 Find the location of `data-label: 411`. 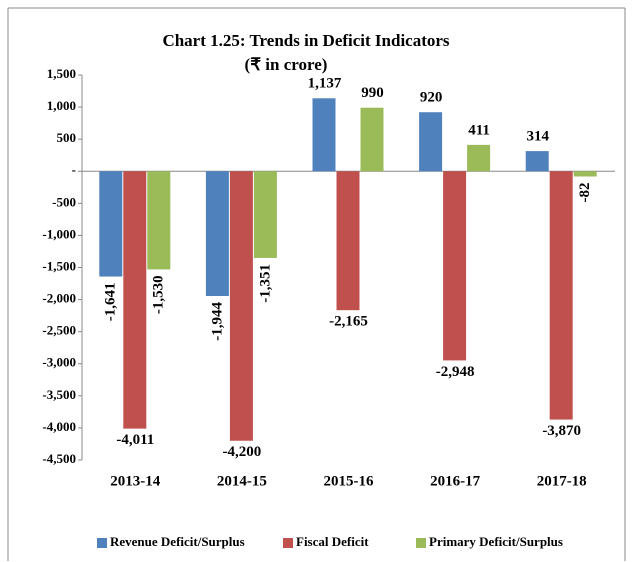

data-label: 411 is located at coordinates (479, 130).